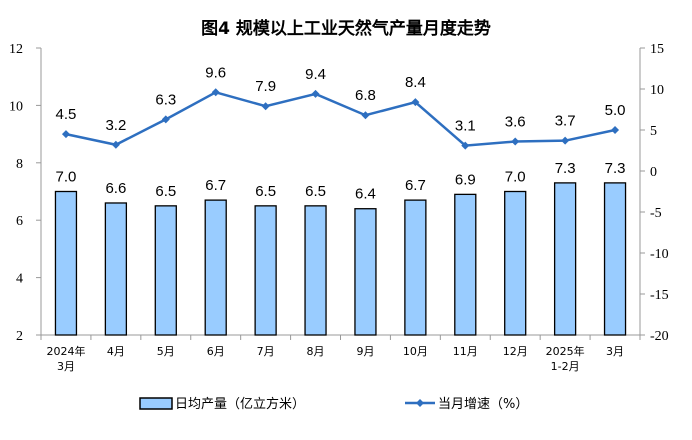 The width and height of the screenshot is (692, 440). What do you see at coordinates (565, 366) in the screenshot?
I see `x-tick-label: 1-2月` at bounding box center [565, 366].